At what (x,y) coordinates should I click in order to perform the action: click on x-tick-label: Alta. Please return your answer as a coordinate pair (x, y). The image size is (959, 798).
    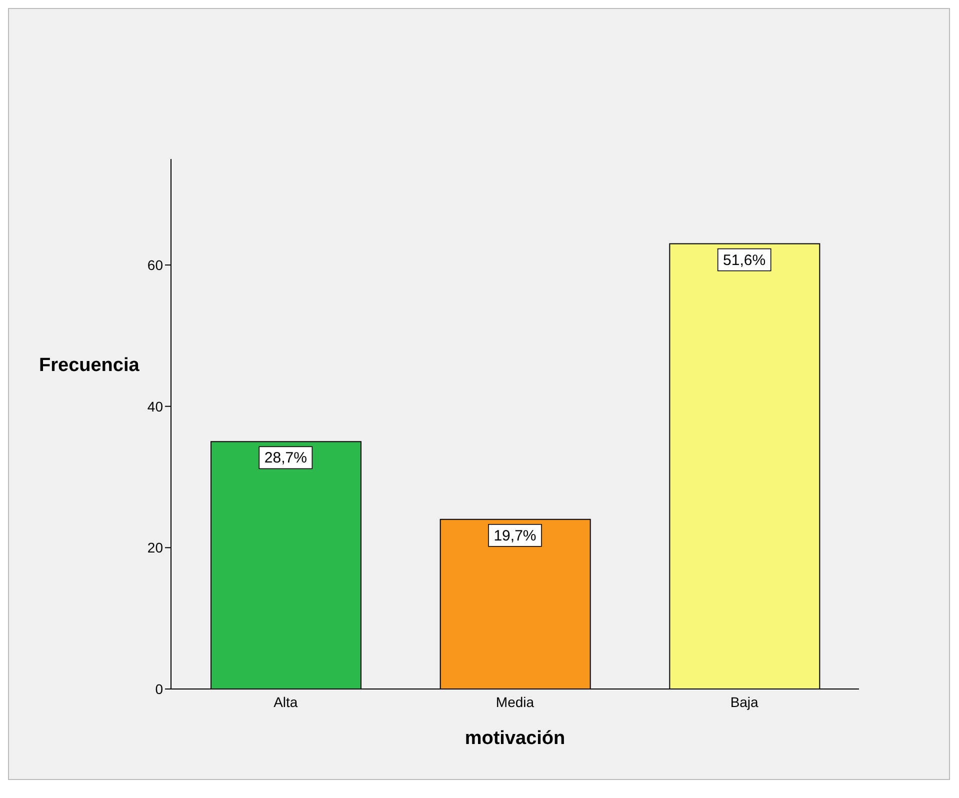
    Looking at the image, I should click on (286, 702).